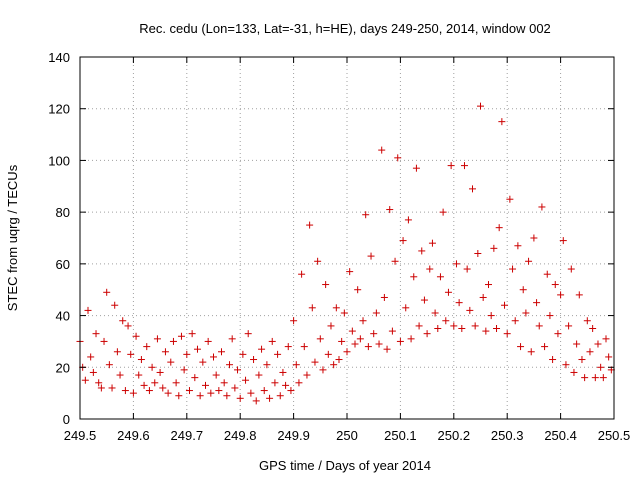 The image size is (640, 480). Describe the element at coordinates (240, 435) in the screenshot. I see `x-tick-label: 249.8` at that location.